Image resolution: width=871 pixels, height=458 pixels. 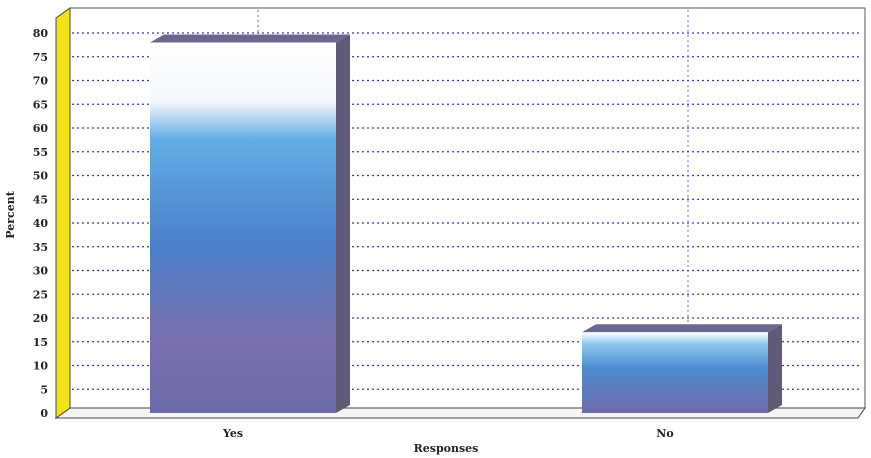 I want to click on y-tick-label: 0, so click(x=44, y=413).